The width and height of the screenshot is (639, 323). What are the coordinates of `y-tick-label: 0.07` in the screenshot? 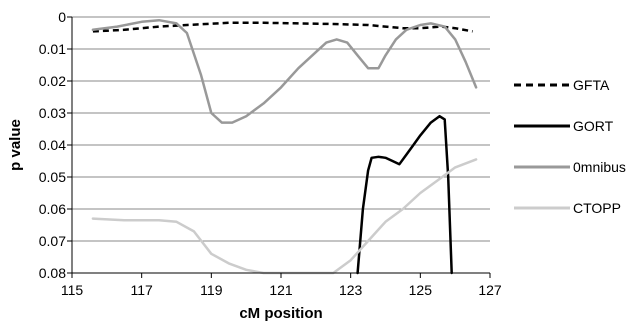 It's located at (52, 241).